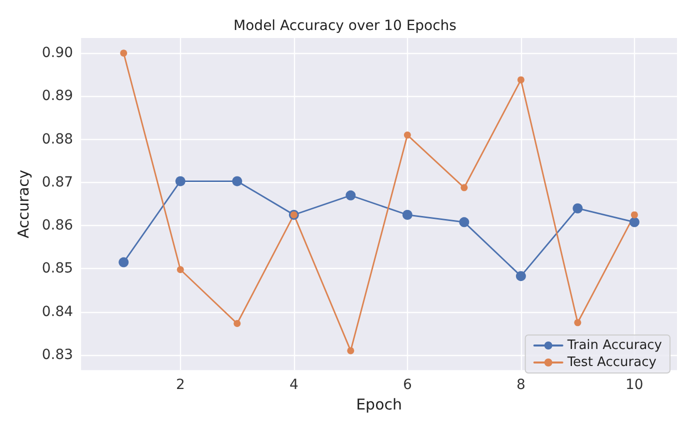  Describe the element at coordinates (58, 182) in the screenshot. I see `y-tick-label: 0.87` at that location.